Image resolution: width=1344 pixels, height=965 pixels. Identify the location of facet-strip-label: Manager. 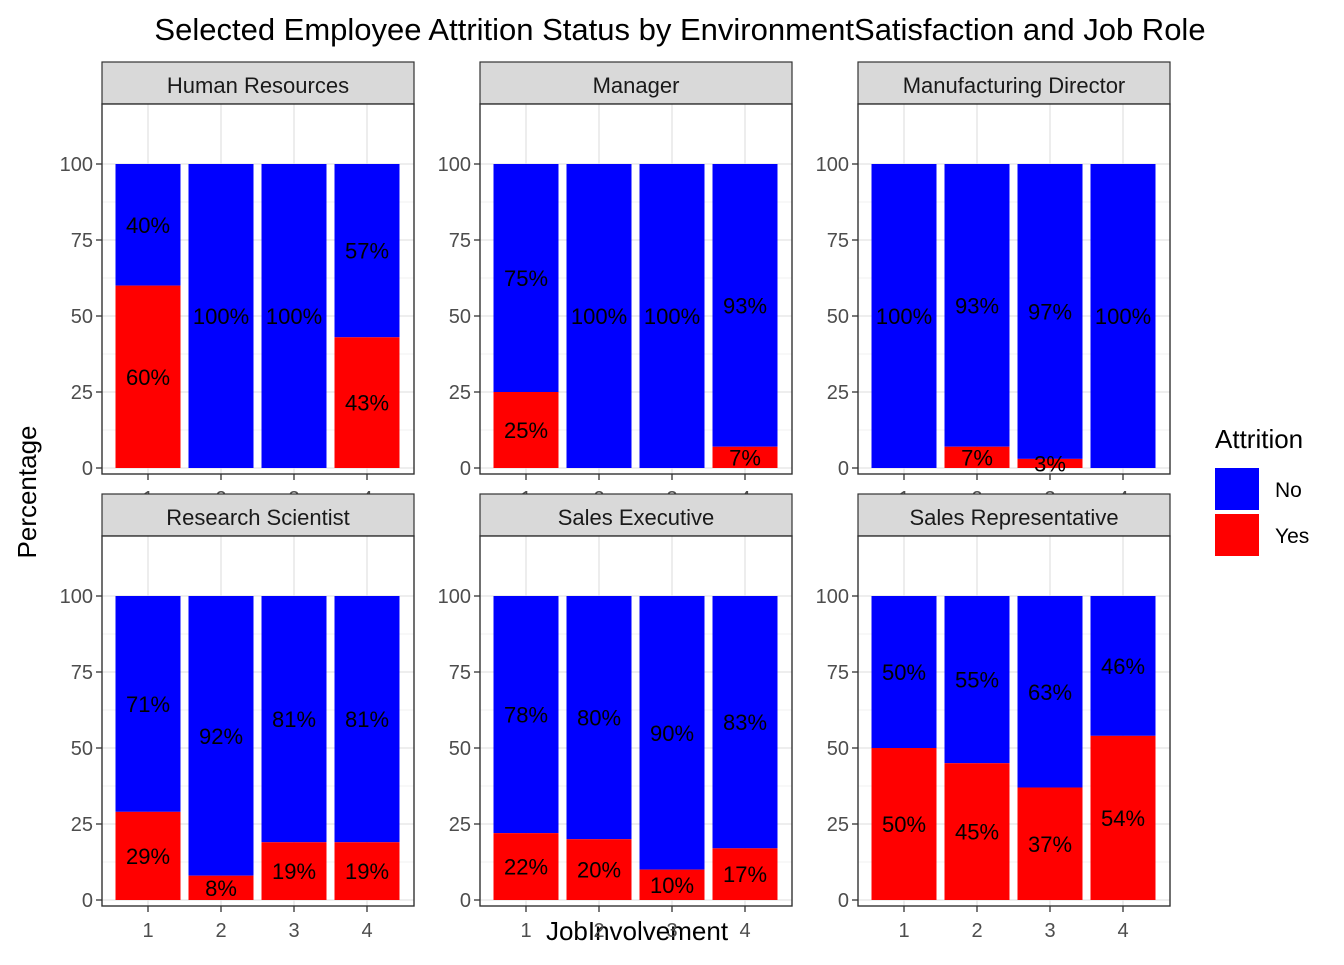
(636, 85).